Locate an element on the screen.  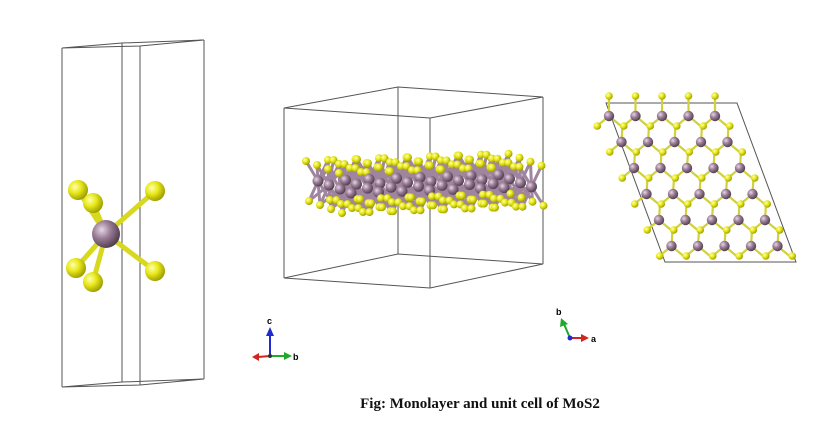
figure-caption: Fig: Monolayer and unit cell of MoS2 is located at coordinates (480, 404).